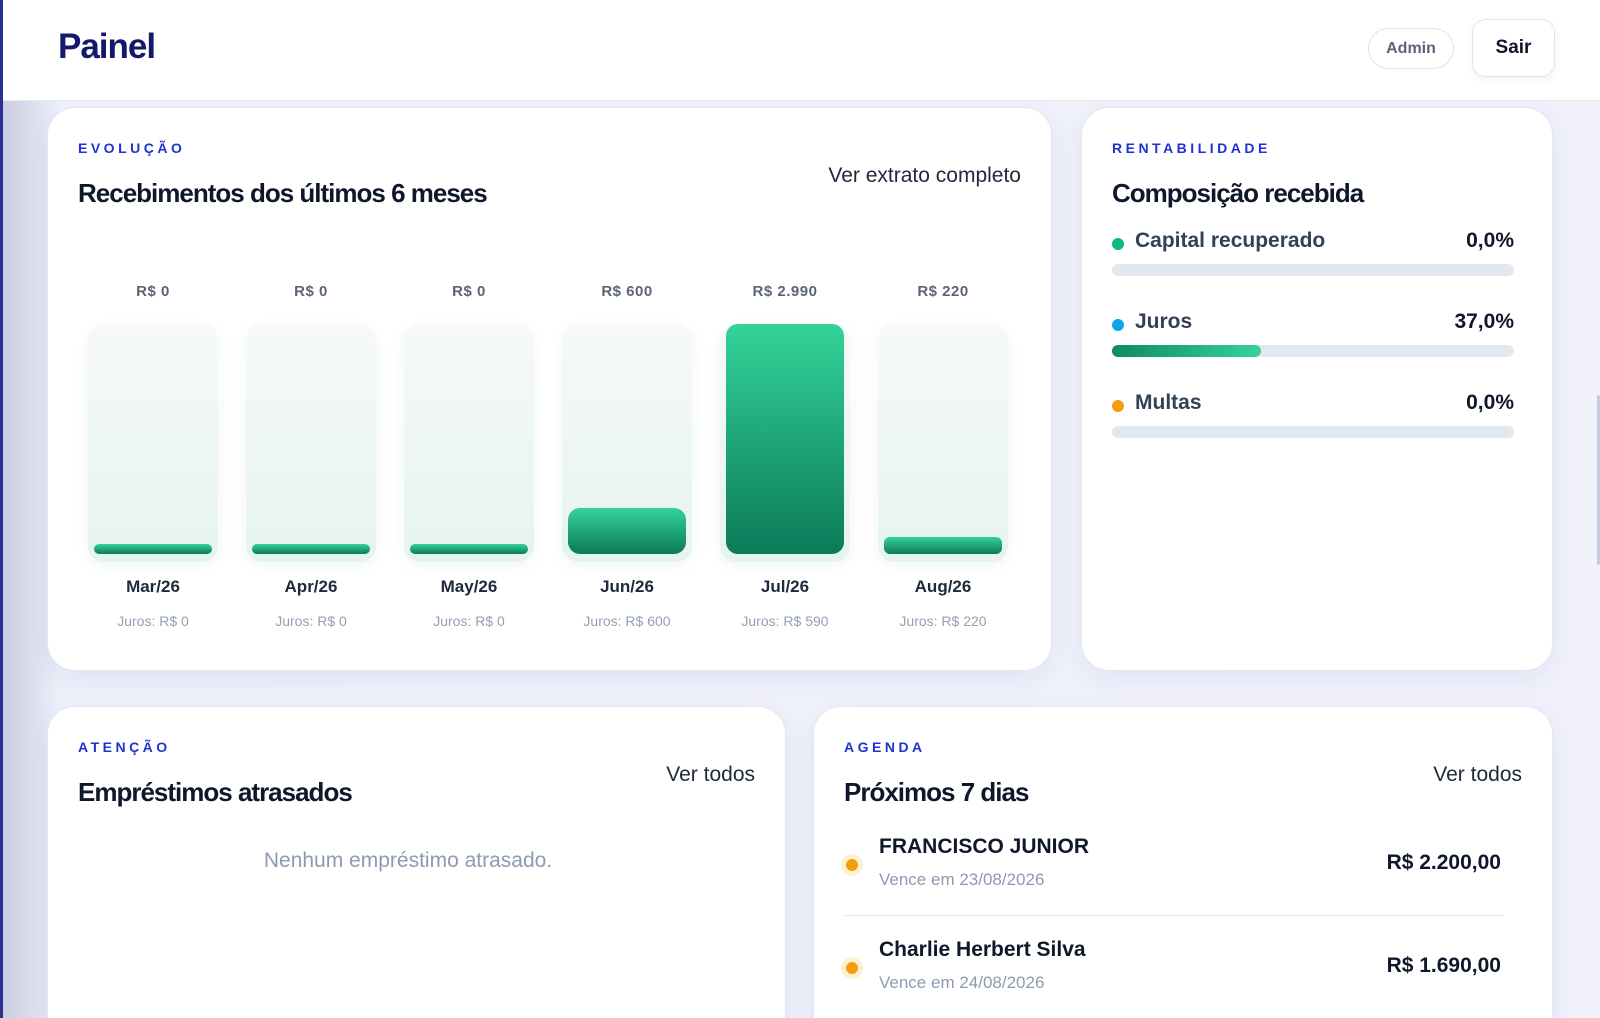 Image resolution: width=1600 pixels, height=1018 pixels. I want to click on bar-category-label: Apr/26, so click(311, 586).